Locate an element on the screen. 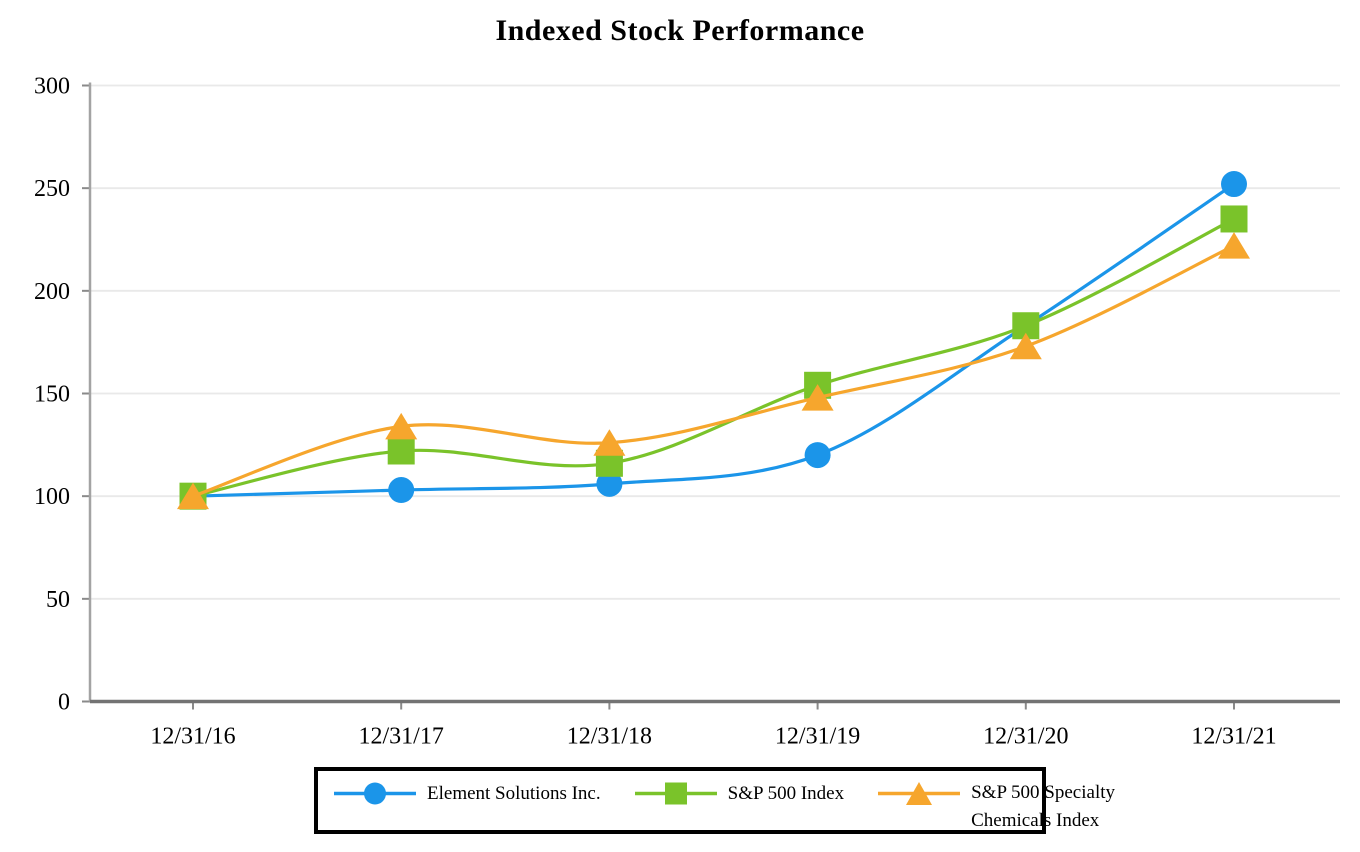 This screenshot has width=1360, height=852. legend-label: S&P 500 Index is located at coordinates (786, 793).